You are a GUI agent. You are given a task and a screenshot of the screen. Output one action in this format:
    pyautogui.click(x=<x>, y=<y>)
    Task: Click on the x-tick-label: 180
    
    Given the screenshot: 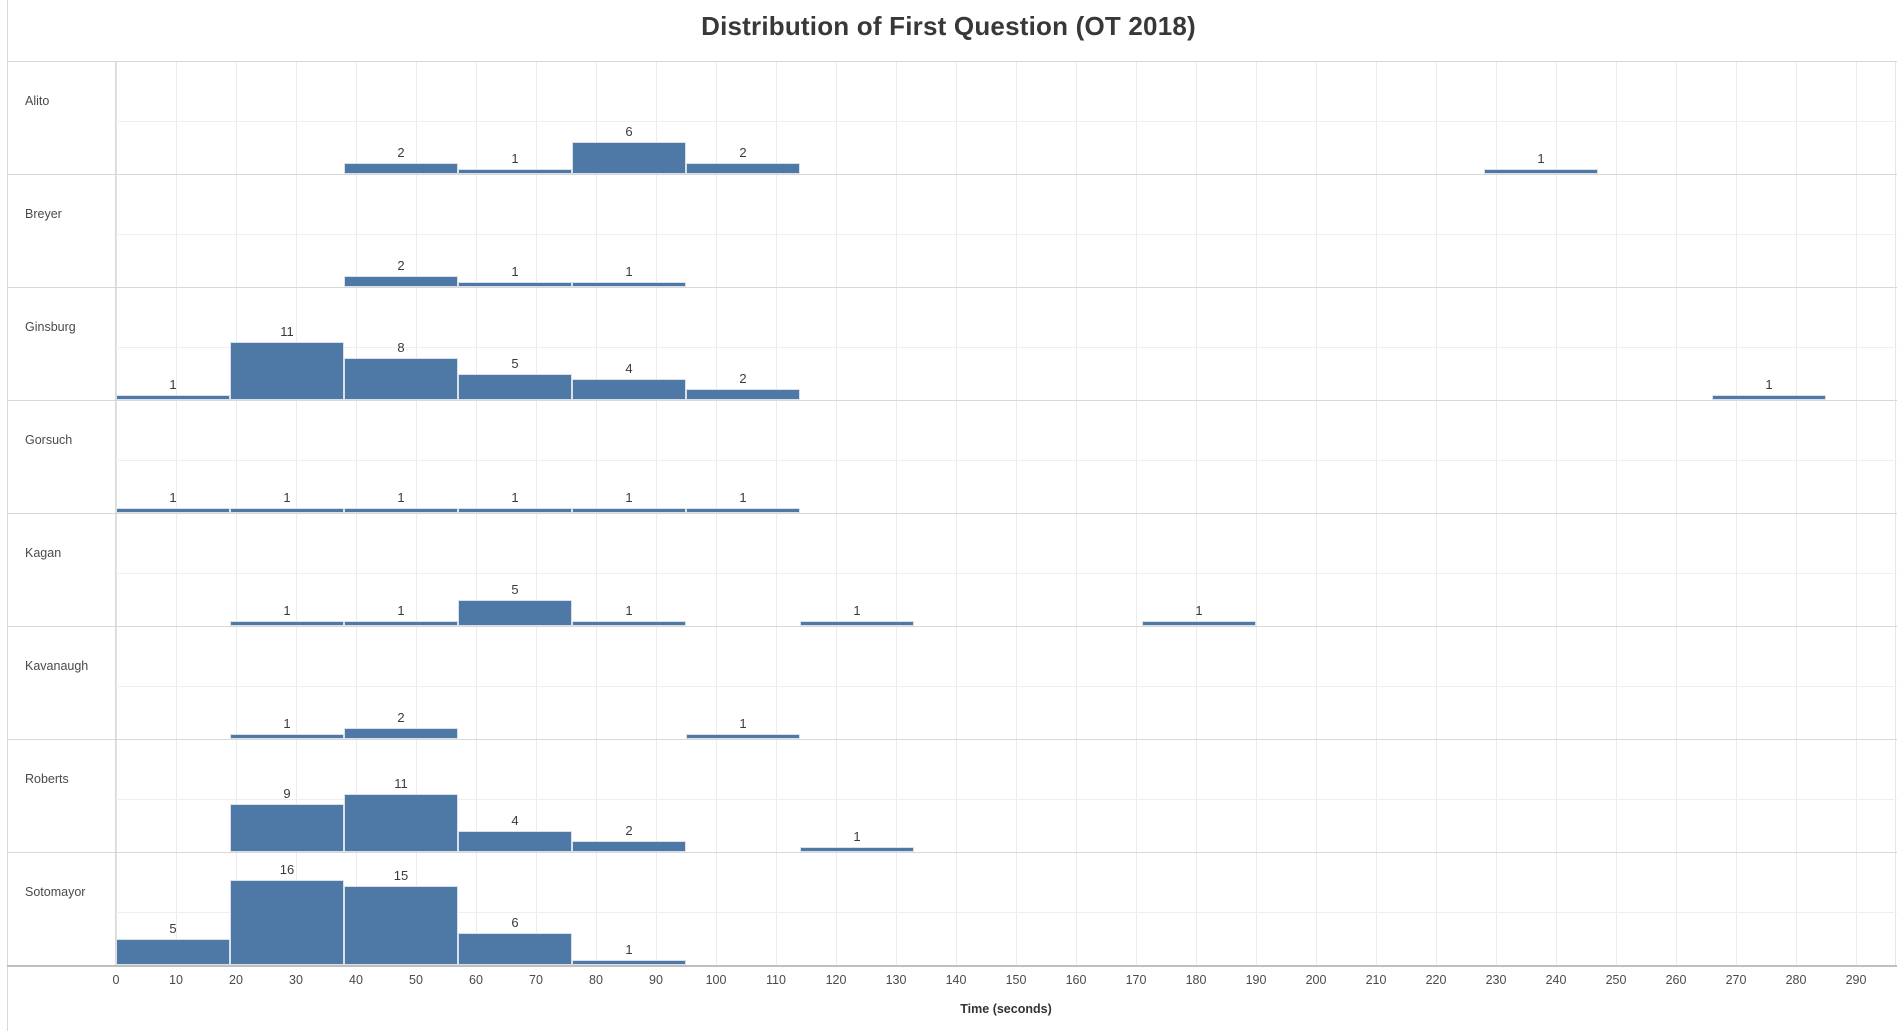 What is the action you would take?
    pyautogui.click(x=1196, y=980)
    